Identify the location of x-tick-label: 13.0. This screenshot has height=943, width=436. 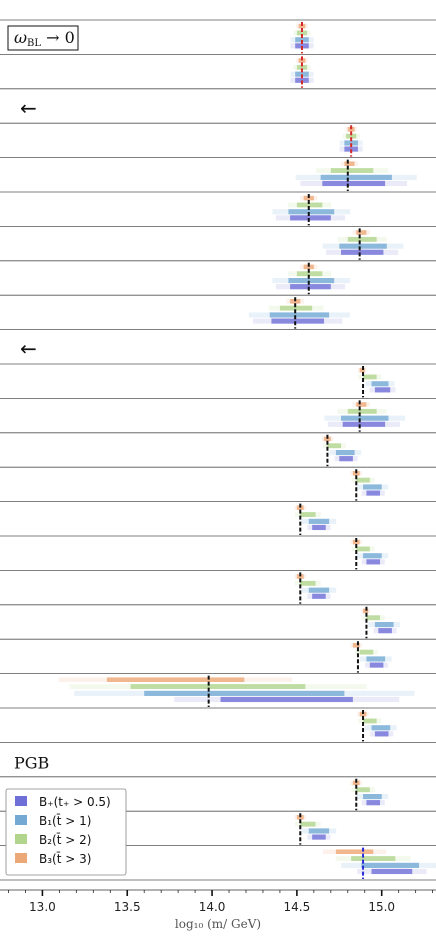
(42, 907).